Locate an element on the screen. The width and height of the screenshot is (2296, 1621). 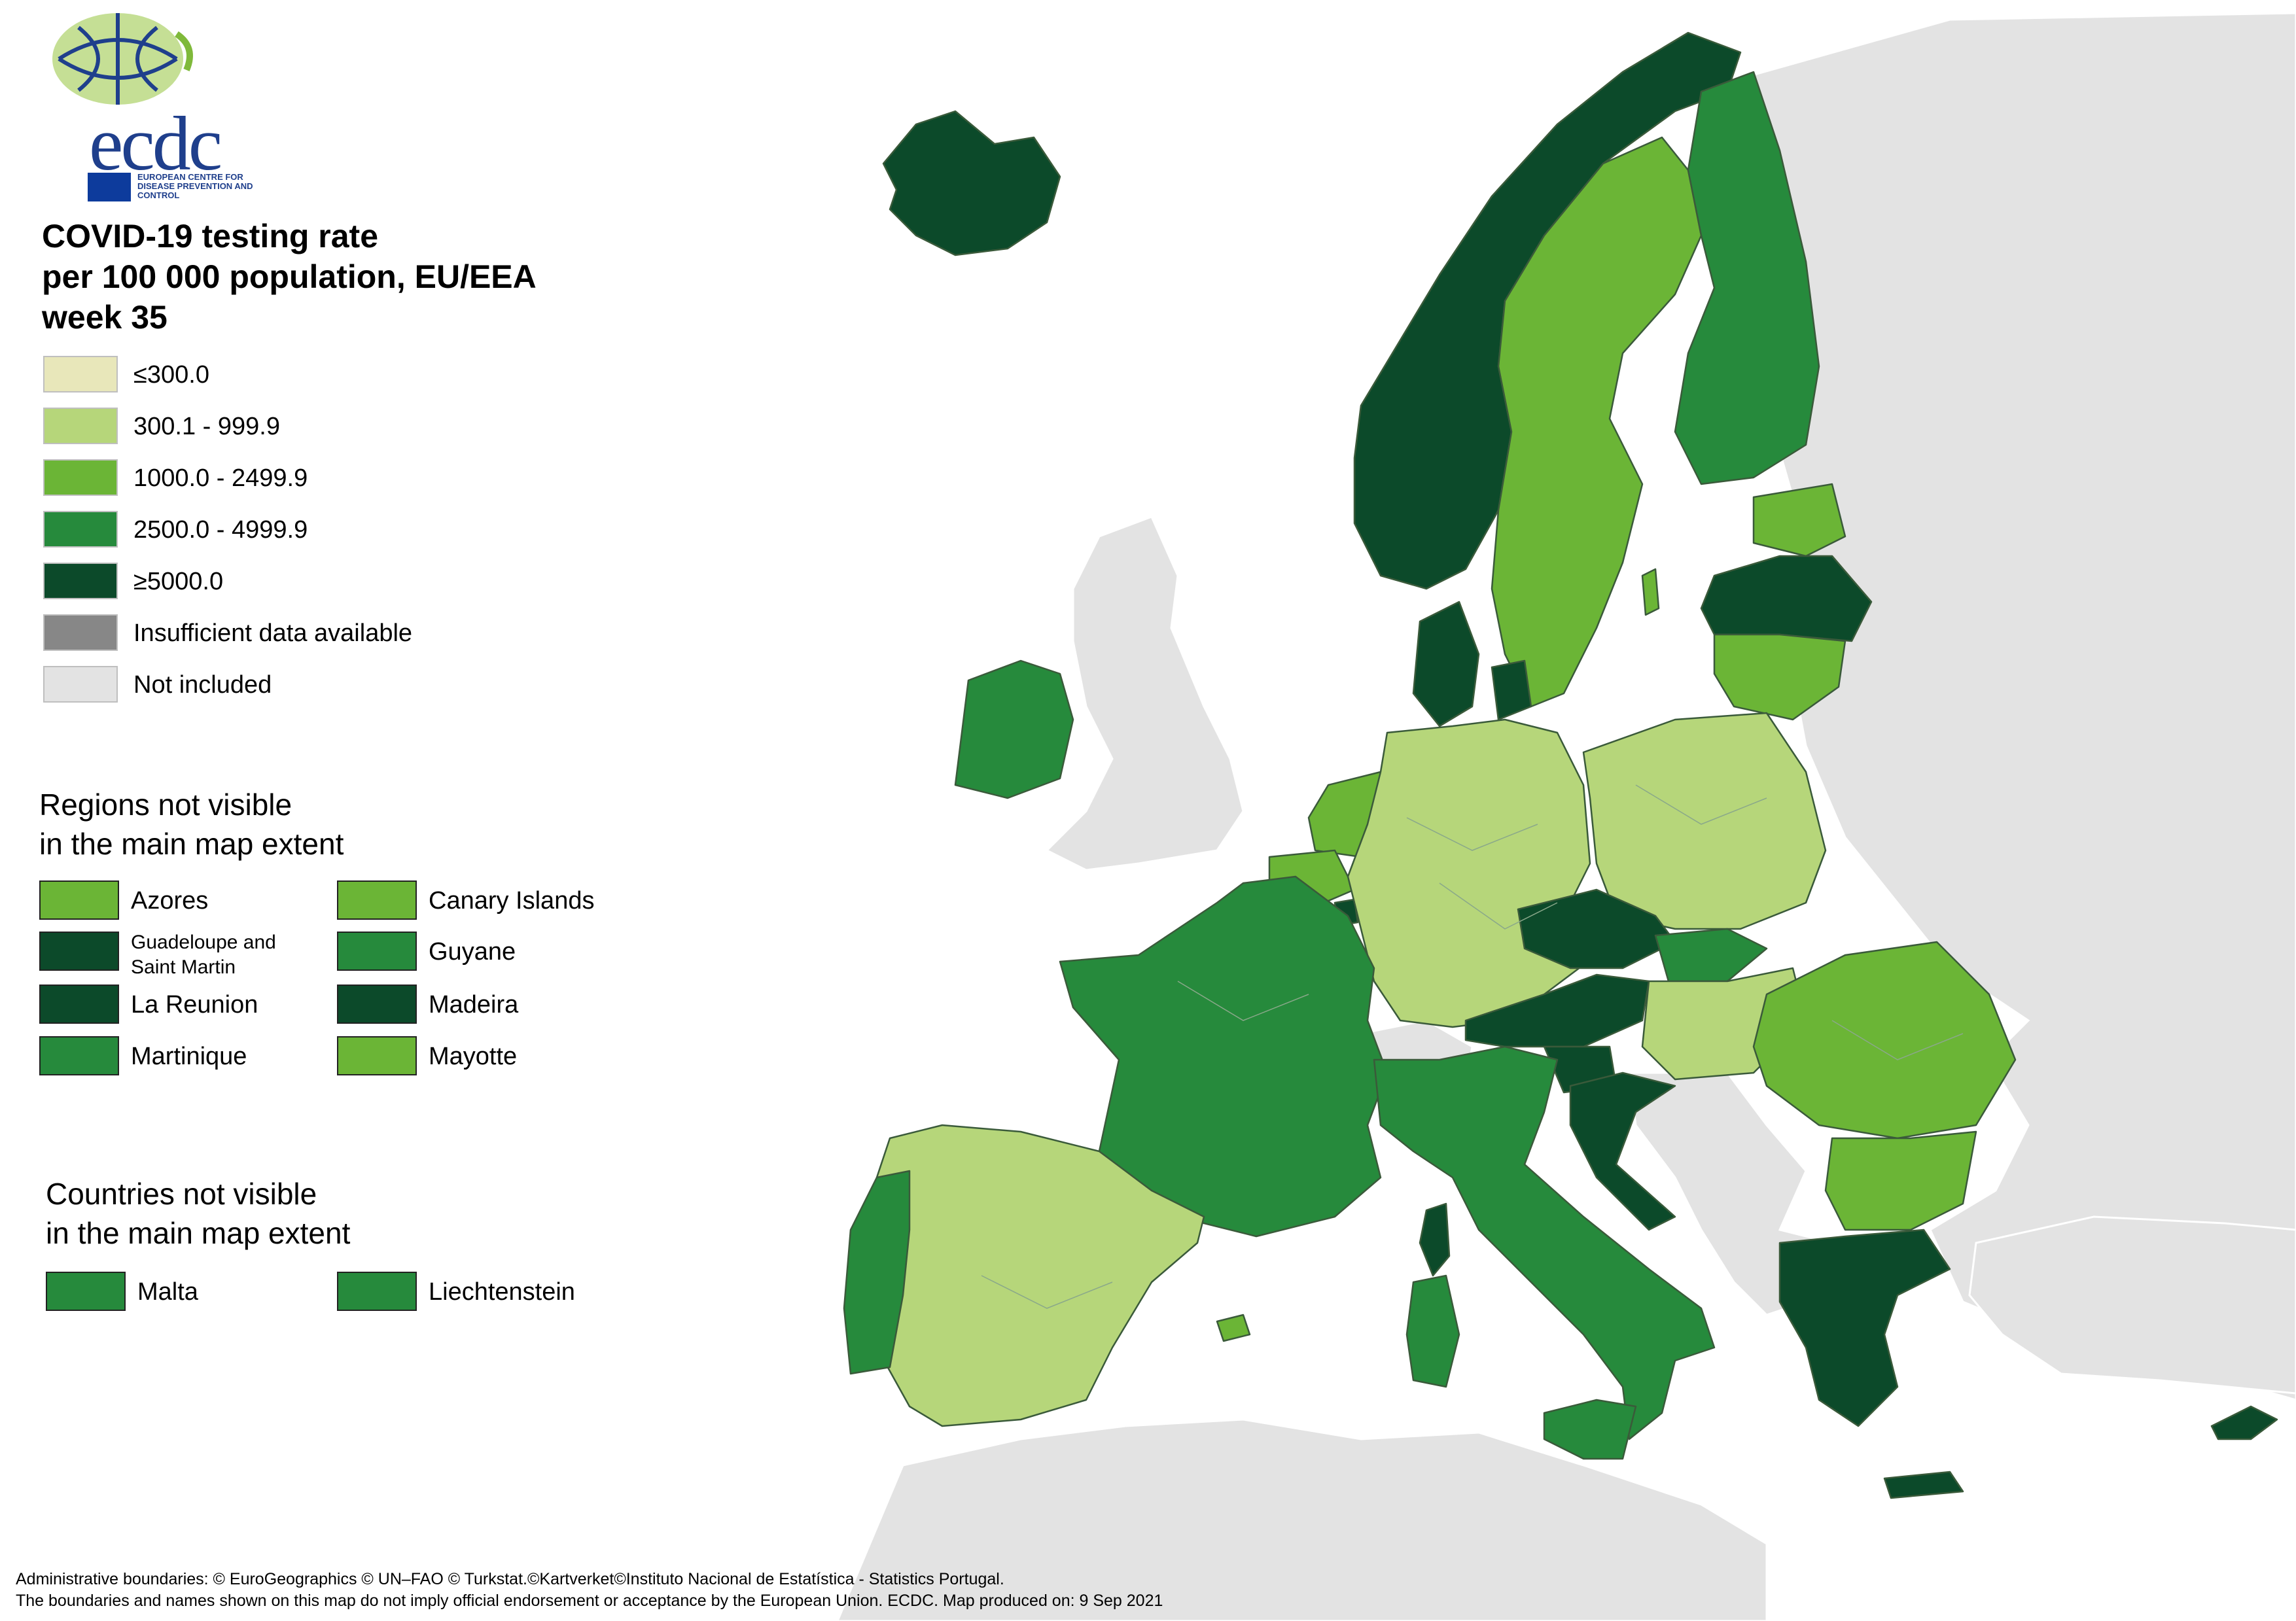
turkey-region is located at coordinates (2132, 1305).